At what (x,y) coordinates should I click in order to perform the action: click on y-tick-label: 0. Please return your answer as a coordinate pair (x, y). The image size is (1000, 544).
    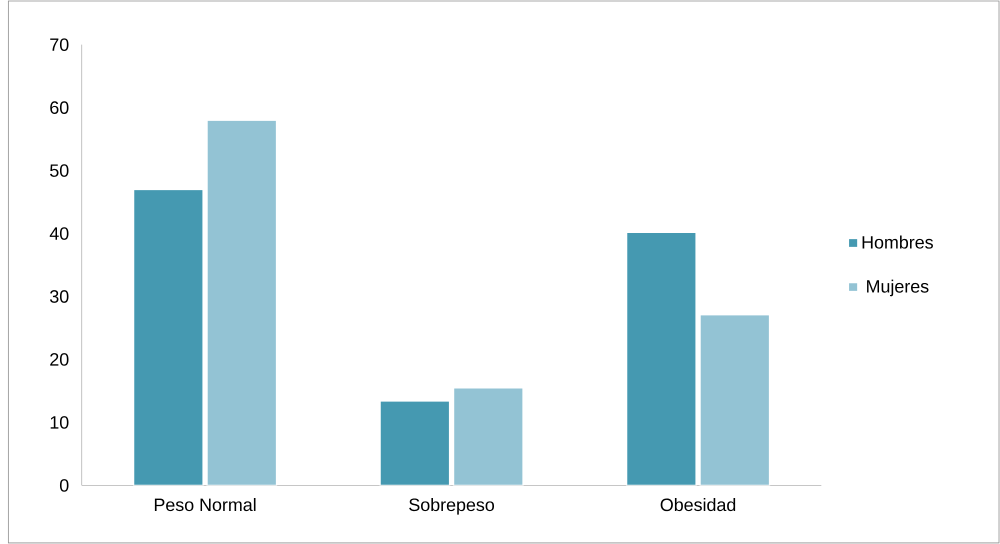
    Looking at the image, I should click on (64, 485).